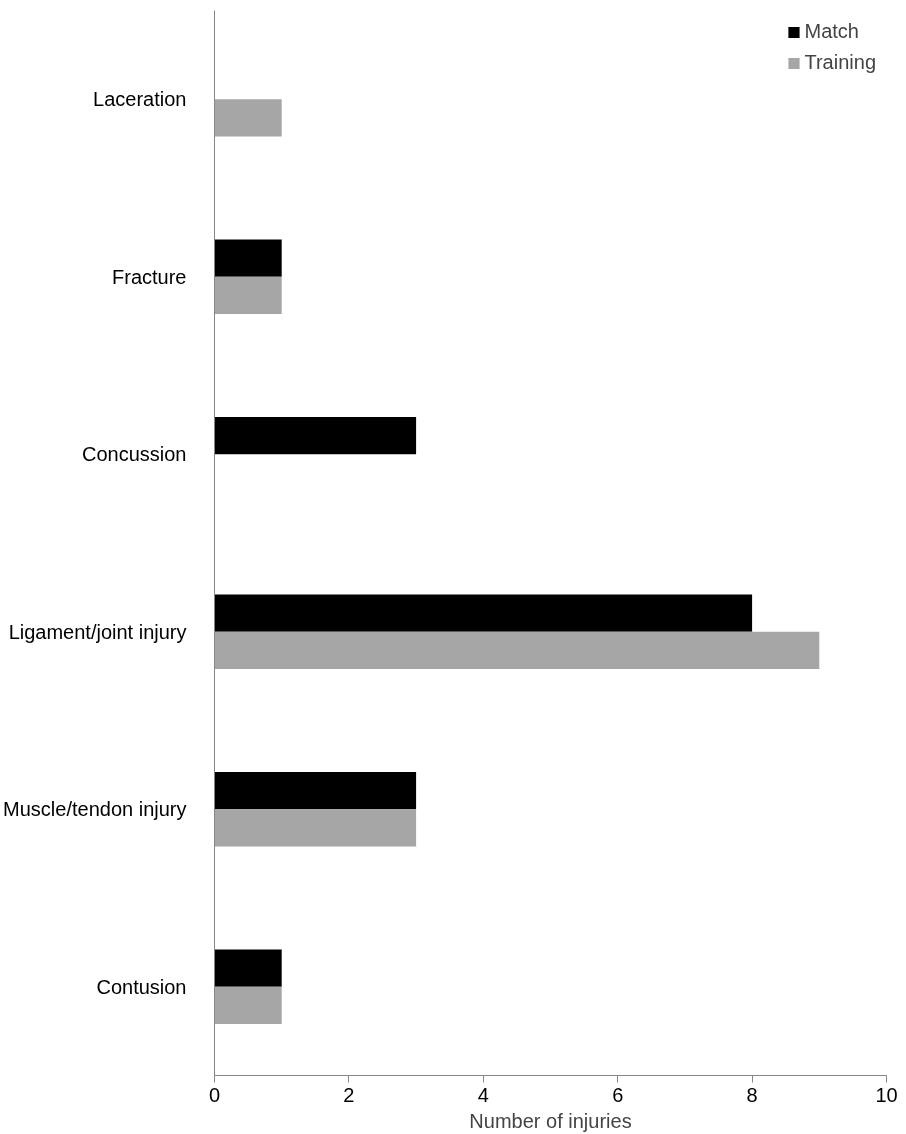 The image size is (906, 1134). I want to click on x-tick-label: 2, so click(349, 1094).